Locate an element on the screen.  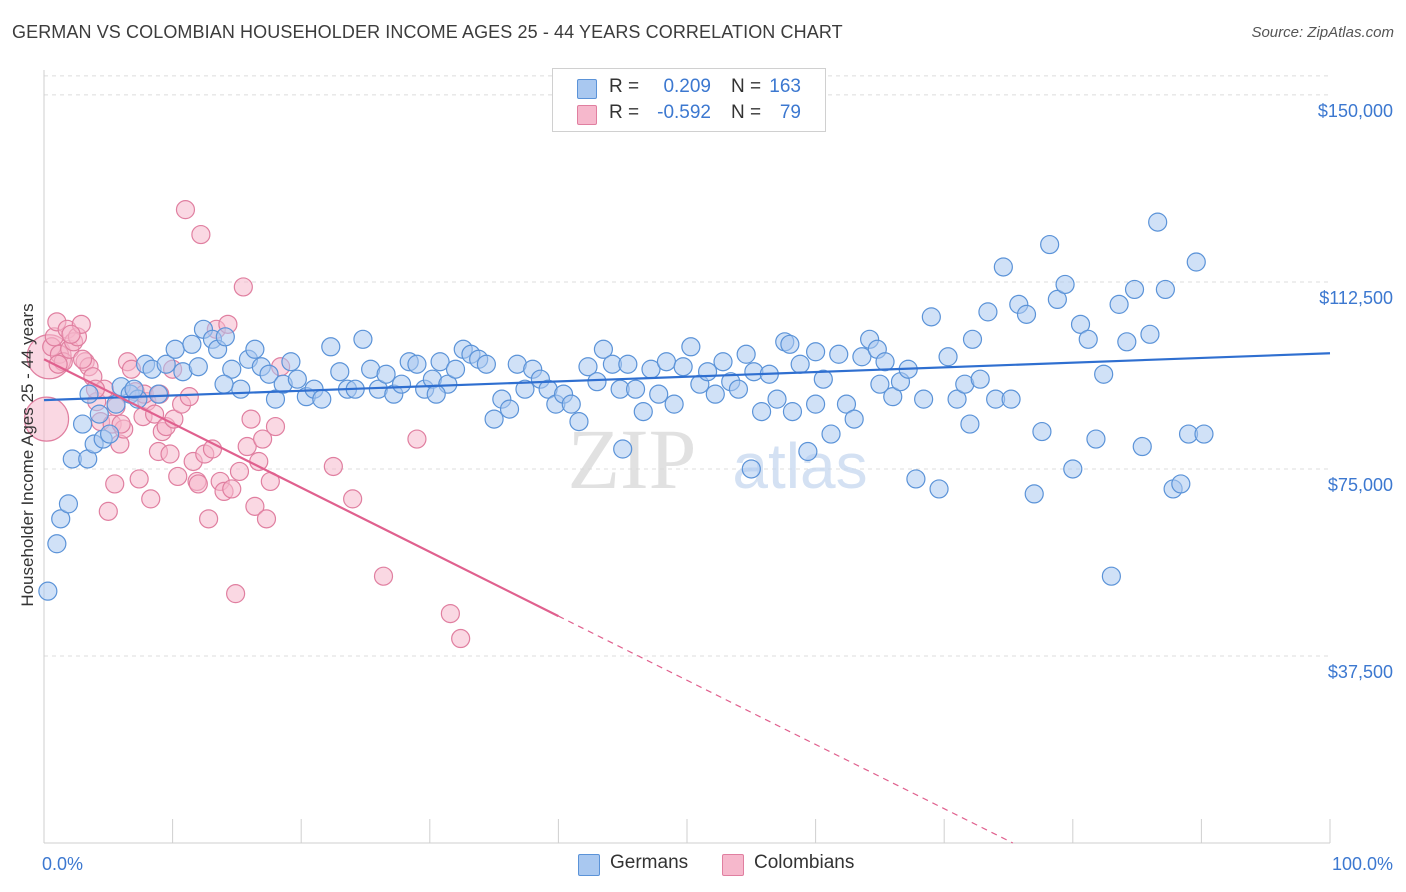
legend-r-value: -0.592 is located at coordinates (684, 112).